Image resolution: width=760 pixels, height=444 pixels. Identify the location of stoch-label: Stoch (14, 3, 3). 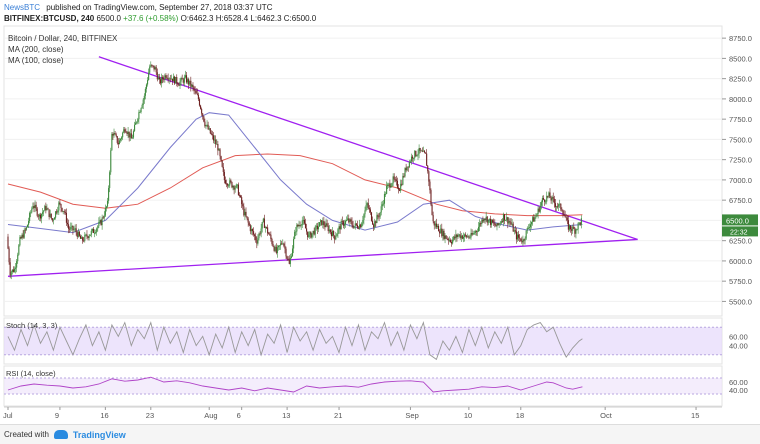
(32, 325).